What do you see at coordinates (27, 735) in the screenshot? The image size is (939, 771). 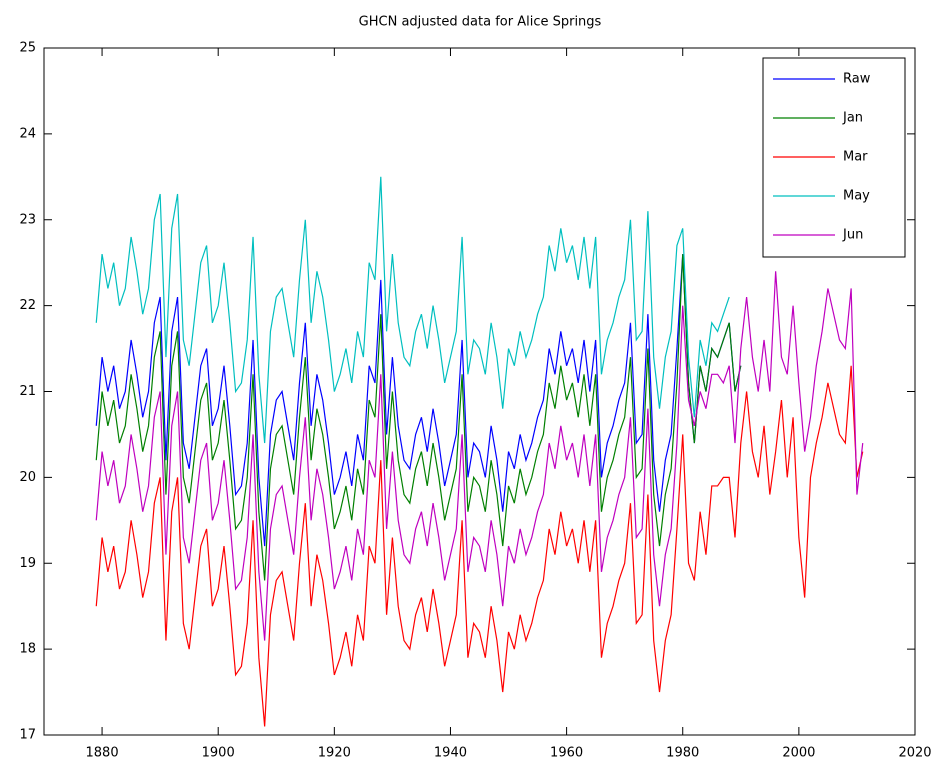 I see `y-tick-label: 17` at bounding box center [27, 735].